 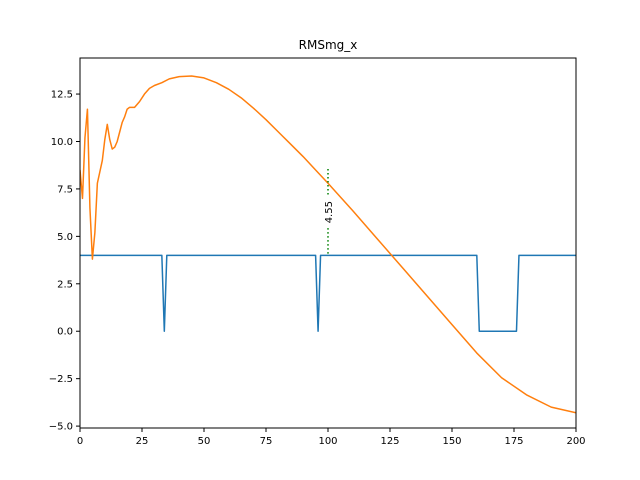 I want to click on y-tick-label: 7.5, so click(x=65, y=189).